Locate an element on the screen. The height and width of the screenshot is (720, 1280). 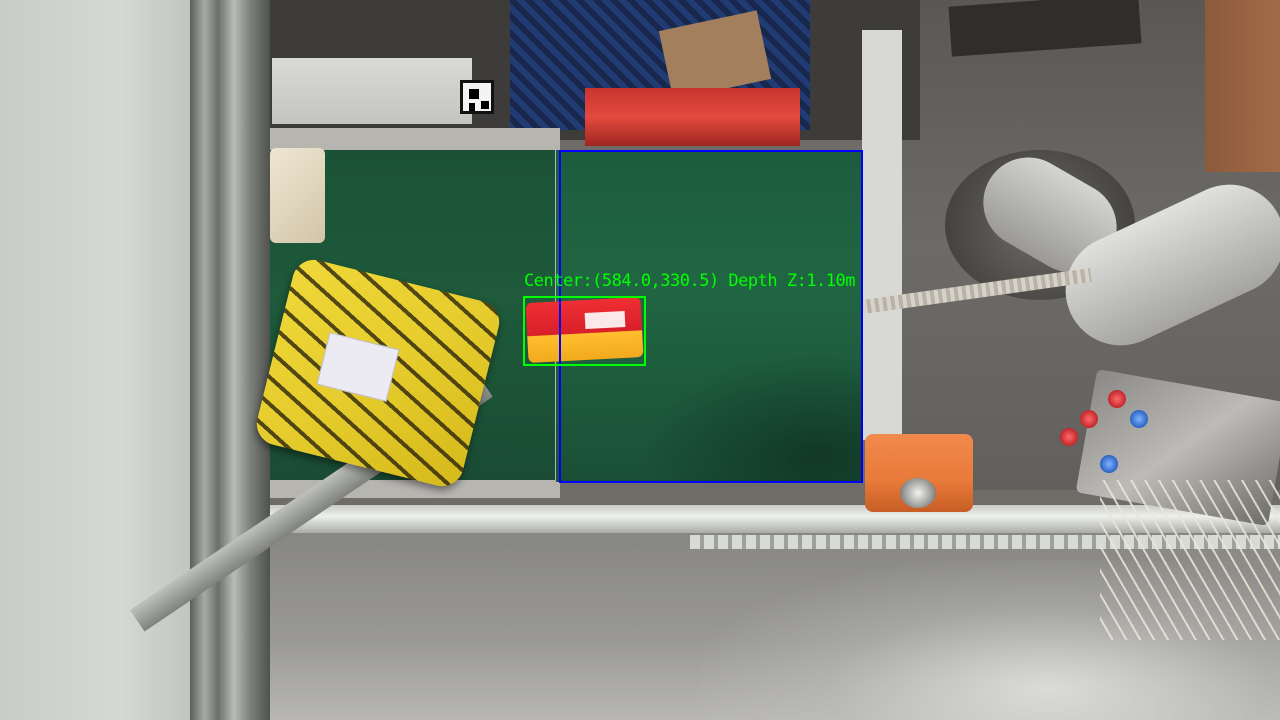
workspace-bounding-box is located at coordinates (711, 316).